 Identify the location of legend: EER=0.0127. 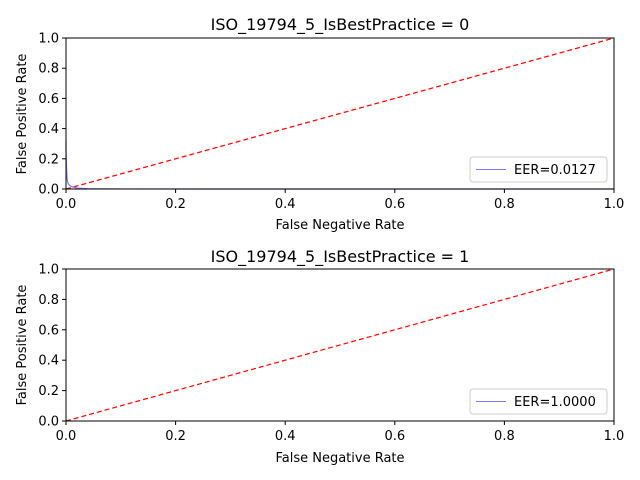
(538, 169).